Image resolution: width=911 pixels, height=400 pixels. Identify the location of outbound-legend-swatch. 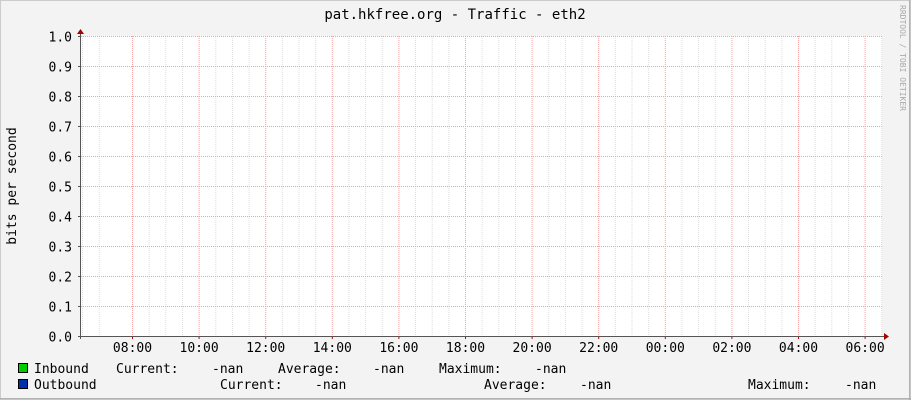
(23, 384).